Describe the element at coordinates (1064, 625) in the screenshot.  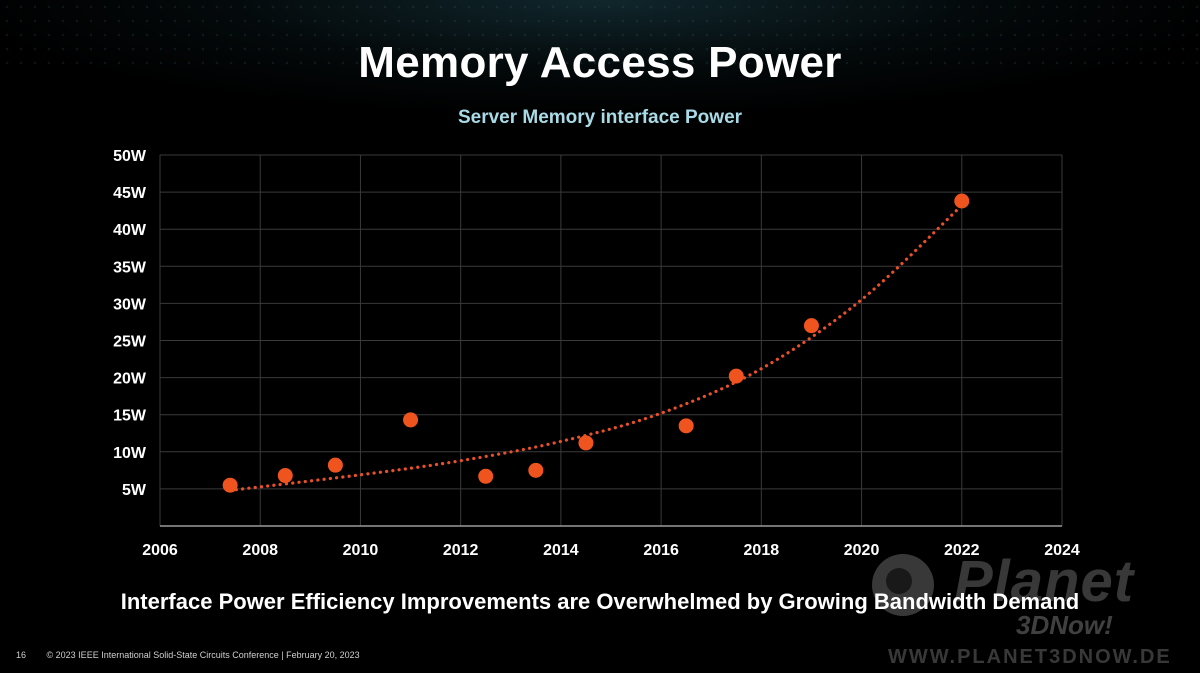
I see `watermark-sub: 3DNow!` at that location.